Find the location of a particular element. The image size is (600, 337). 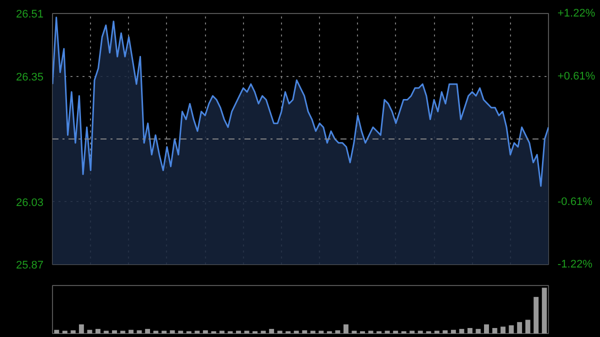

y-tick-label: 25.87 is located at coordinates (30, 266).